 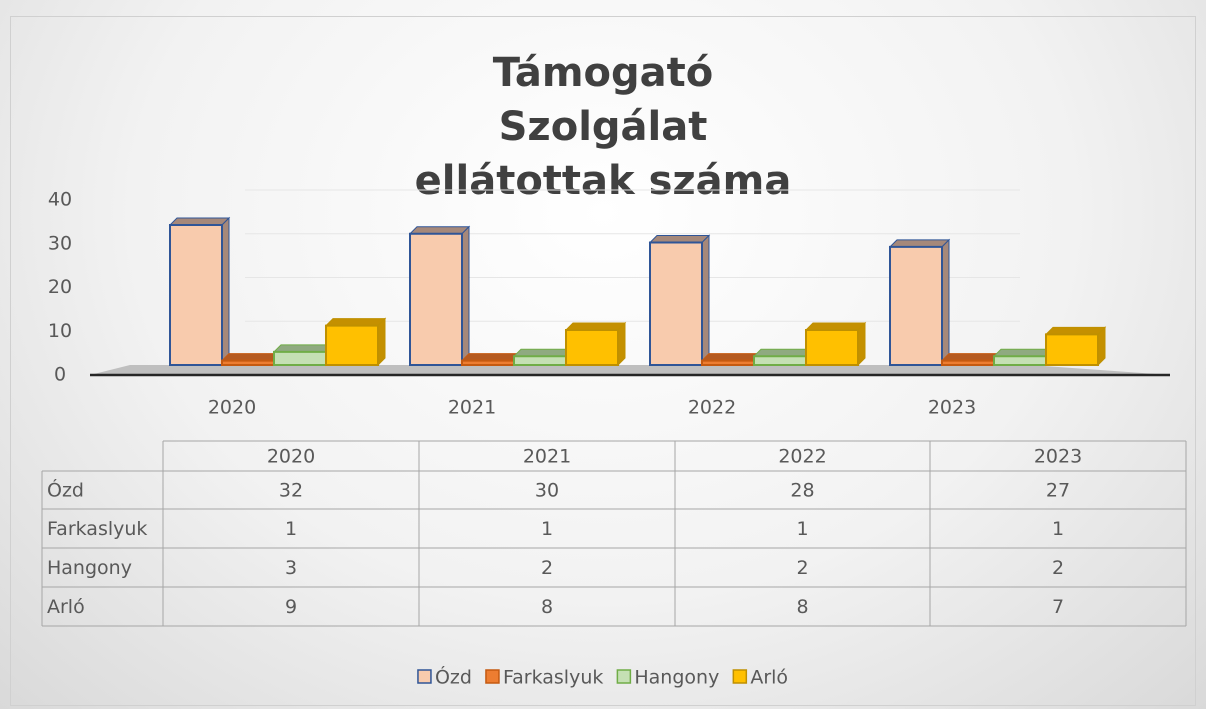 I want to click on table-header: 2020, so click(x=291, y=457).